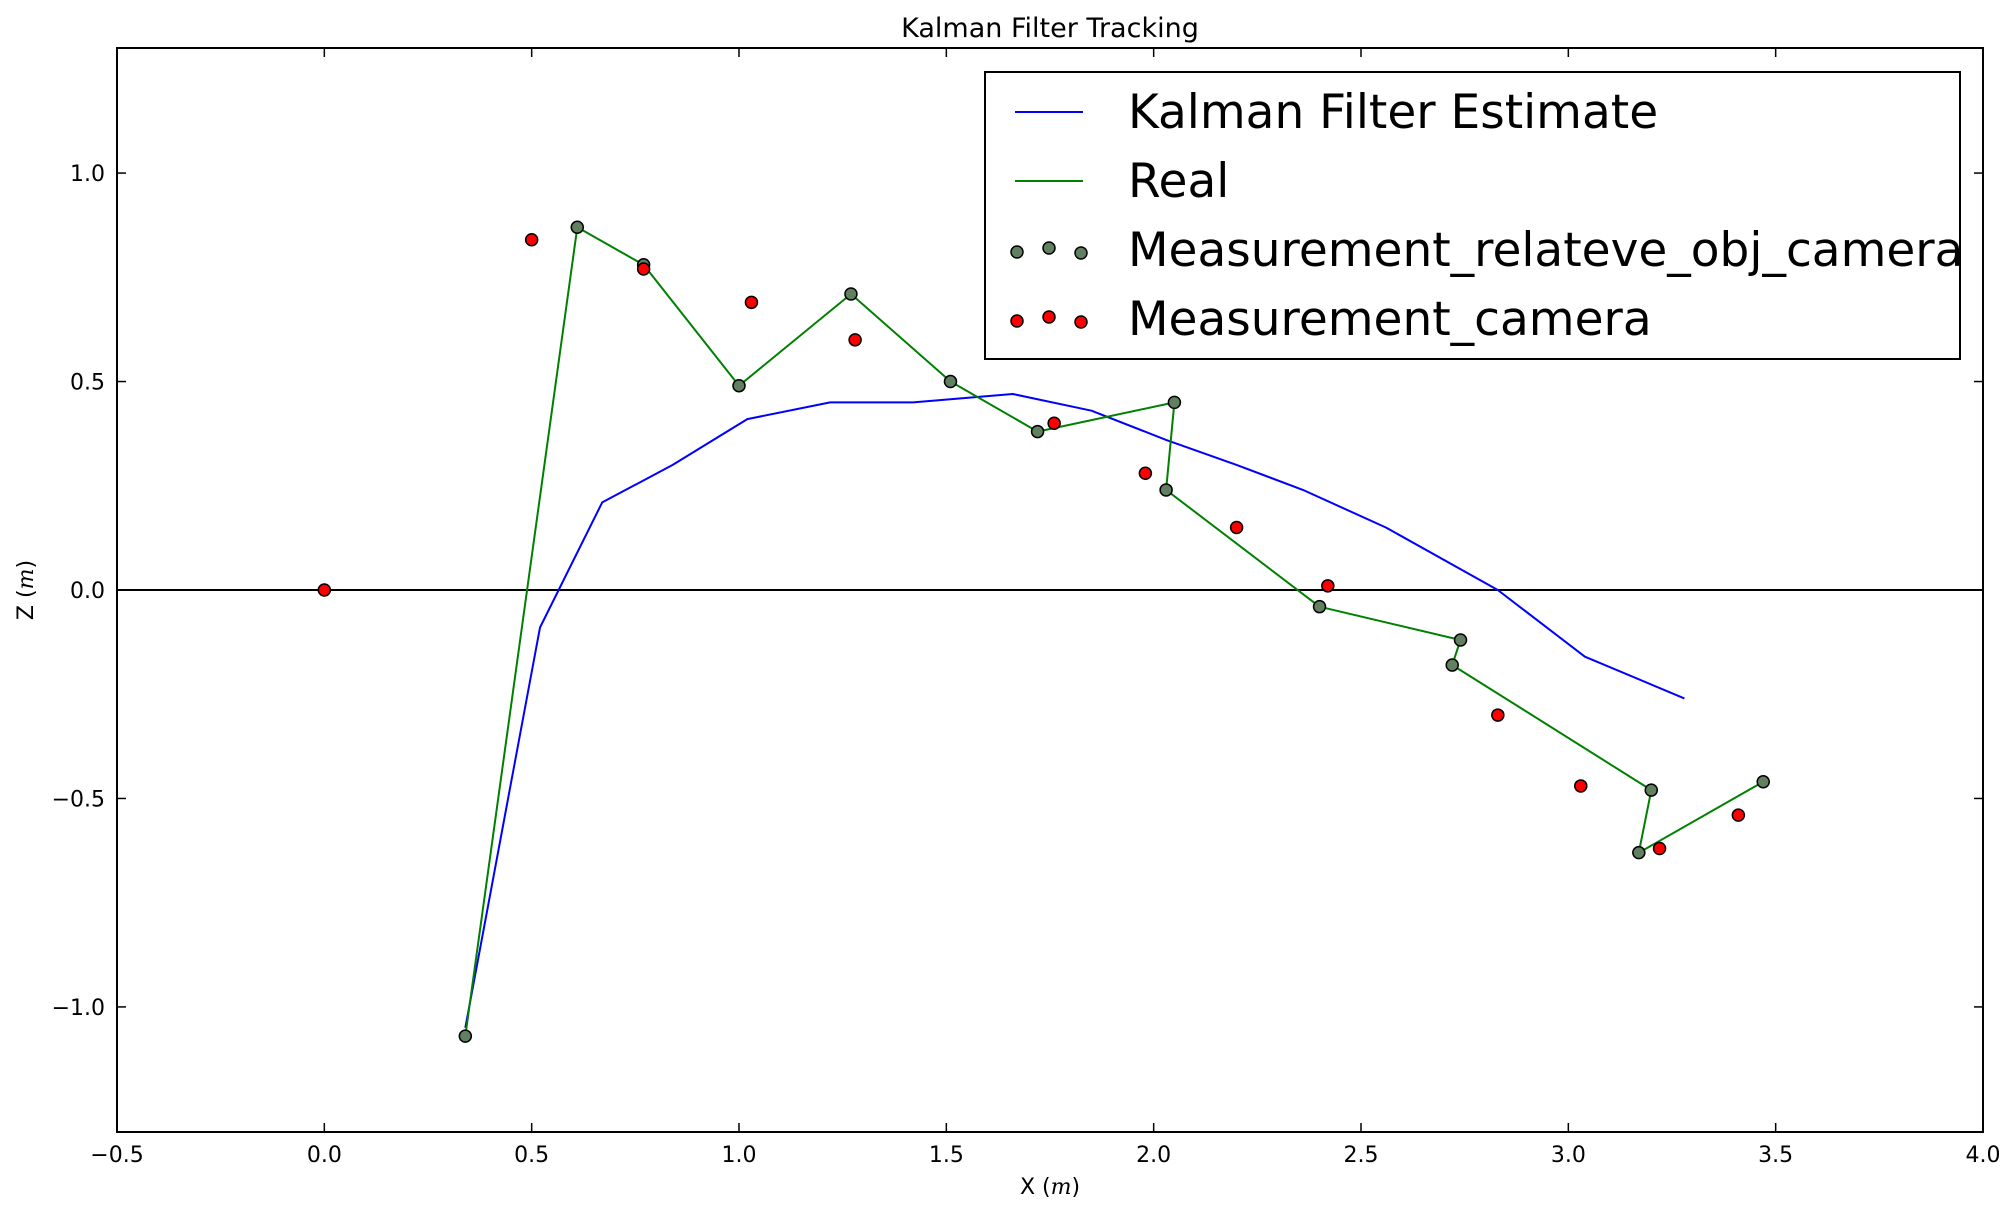  I want to click on y-axis-label: Z, so click(26, 612).